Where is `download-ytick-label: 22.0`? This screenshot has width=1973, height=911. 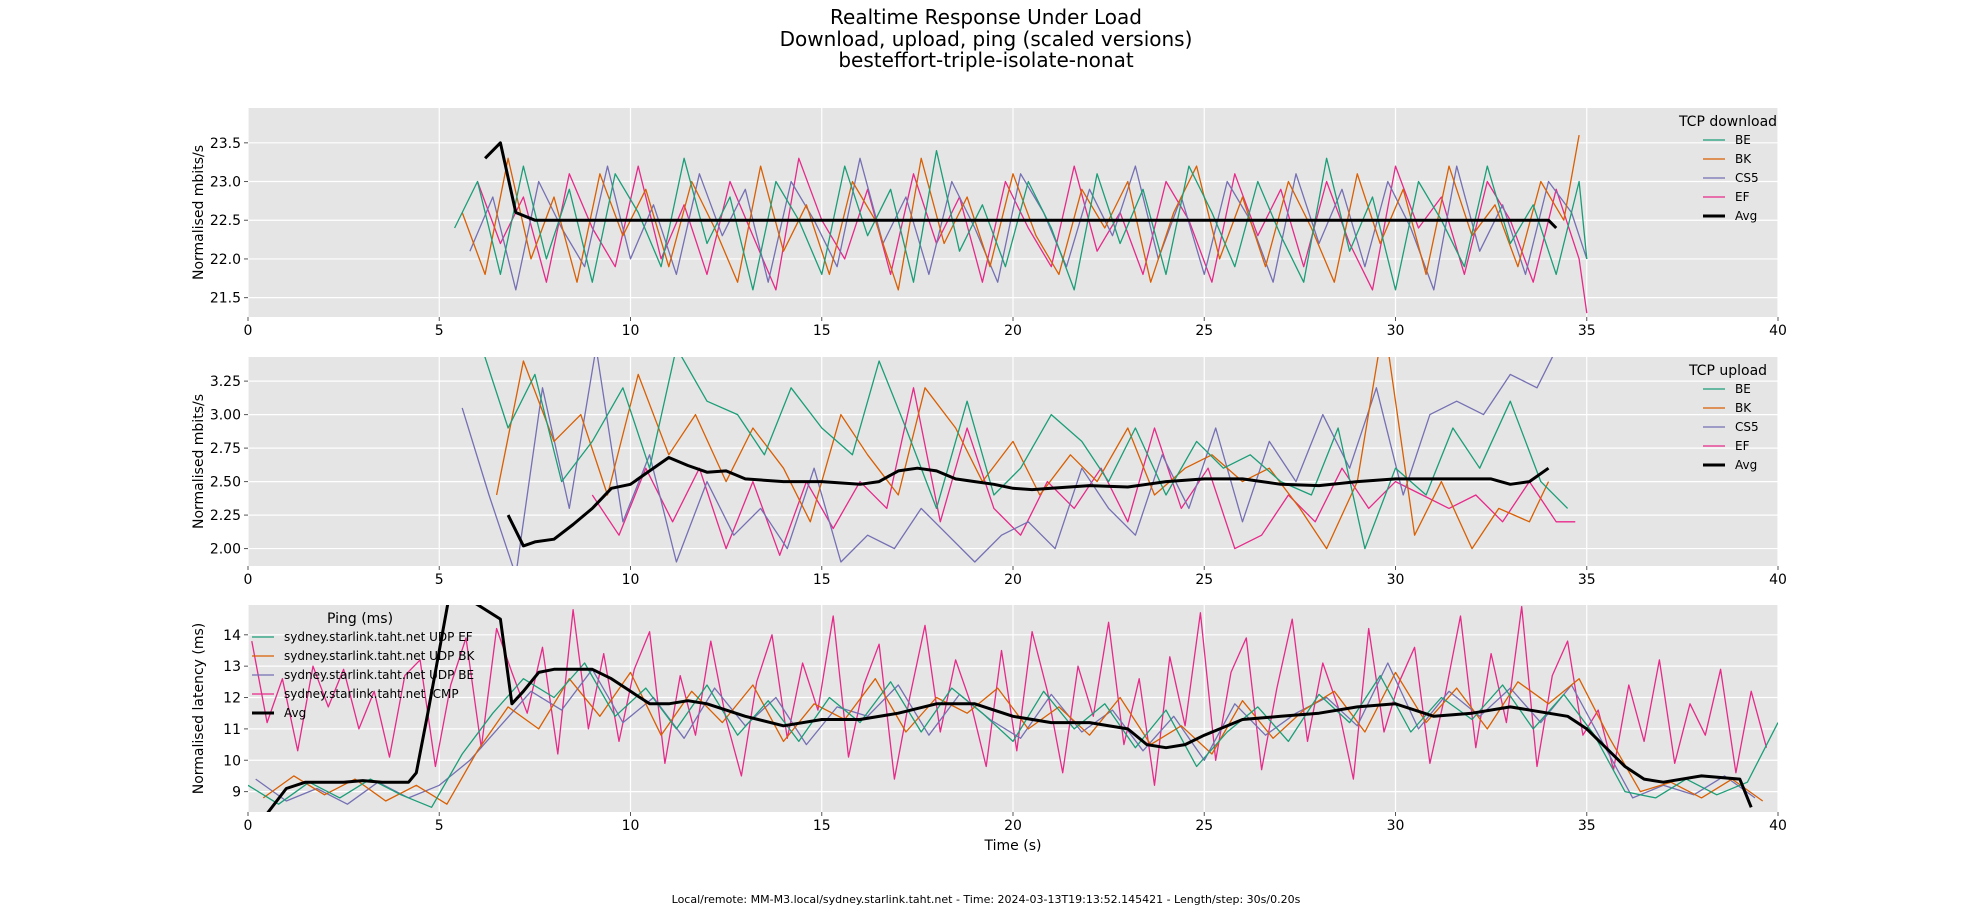
download-ytick-label: 22.0 is located at coordinates (225, 260).